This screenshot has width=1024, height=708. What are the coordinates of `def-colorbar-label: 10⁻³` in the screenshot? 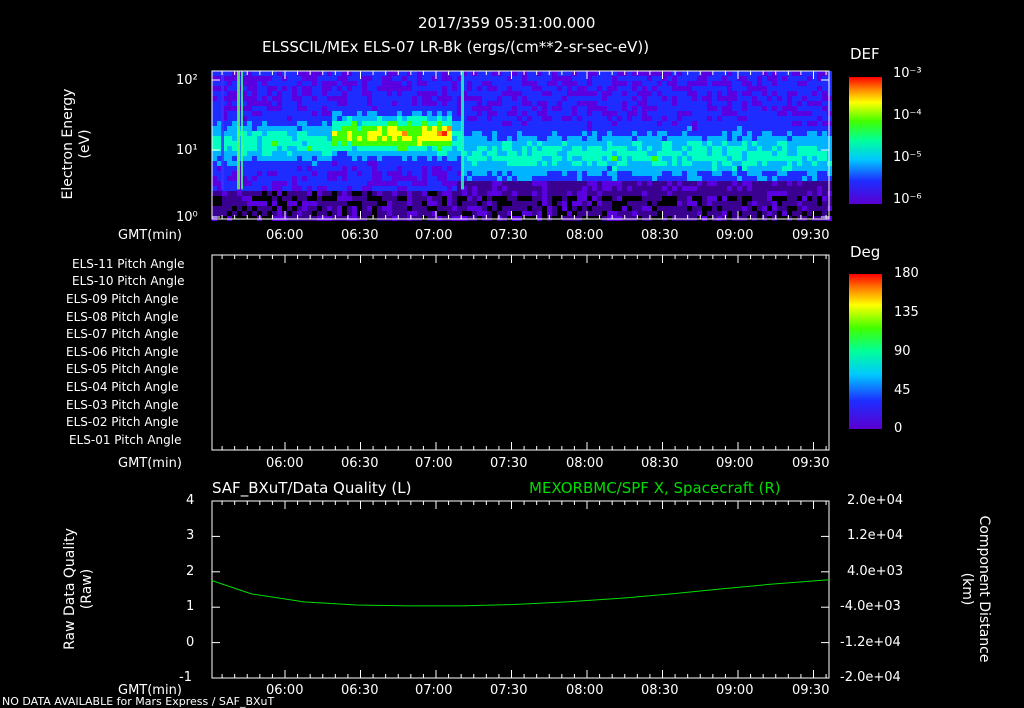 It's located at (907, 73).